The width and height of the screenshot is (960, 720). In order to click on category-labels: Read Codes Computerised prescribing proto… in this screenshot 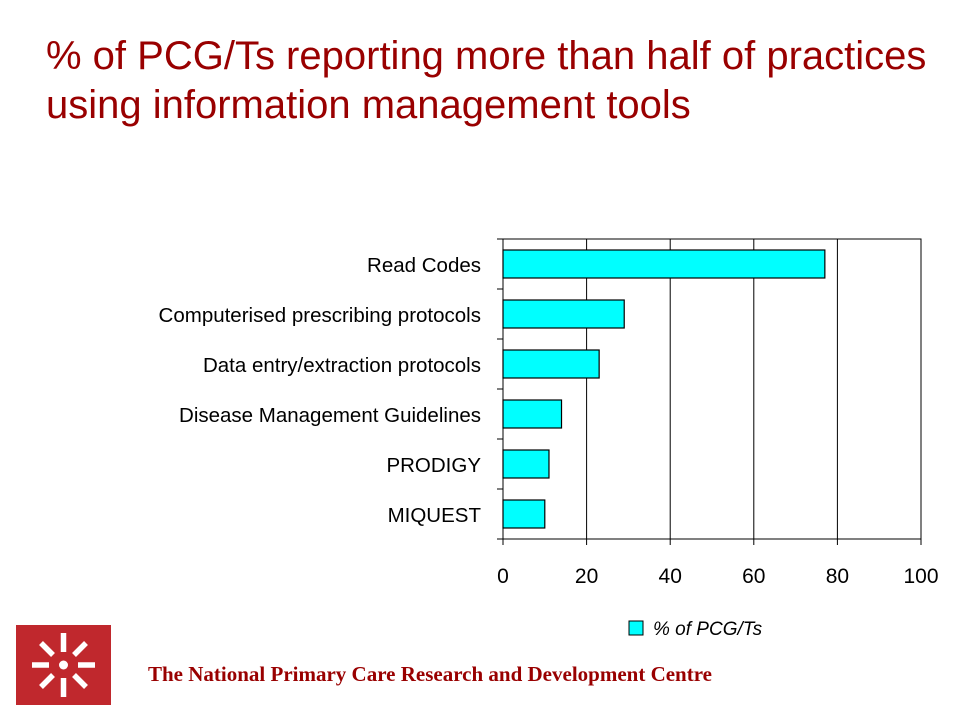, I will do `click(320, 390)`.